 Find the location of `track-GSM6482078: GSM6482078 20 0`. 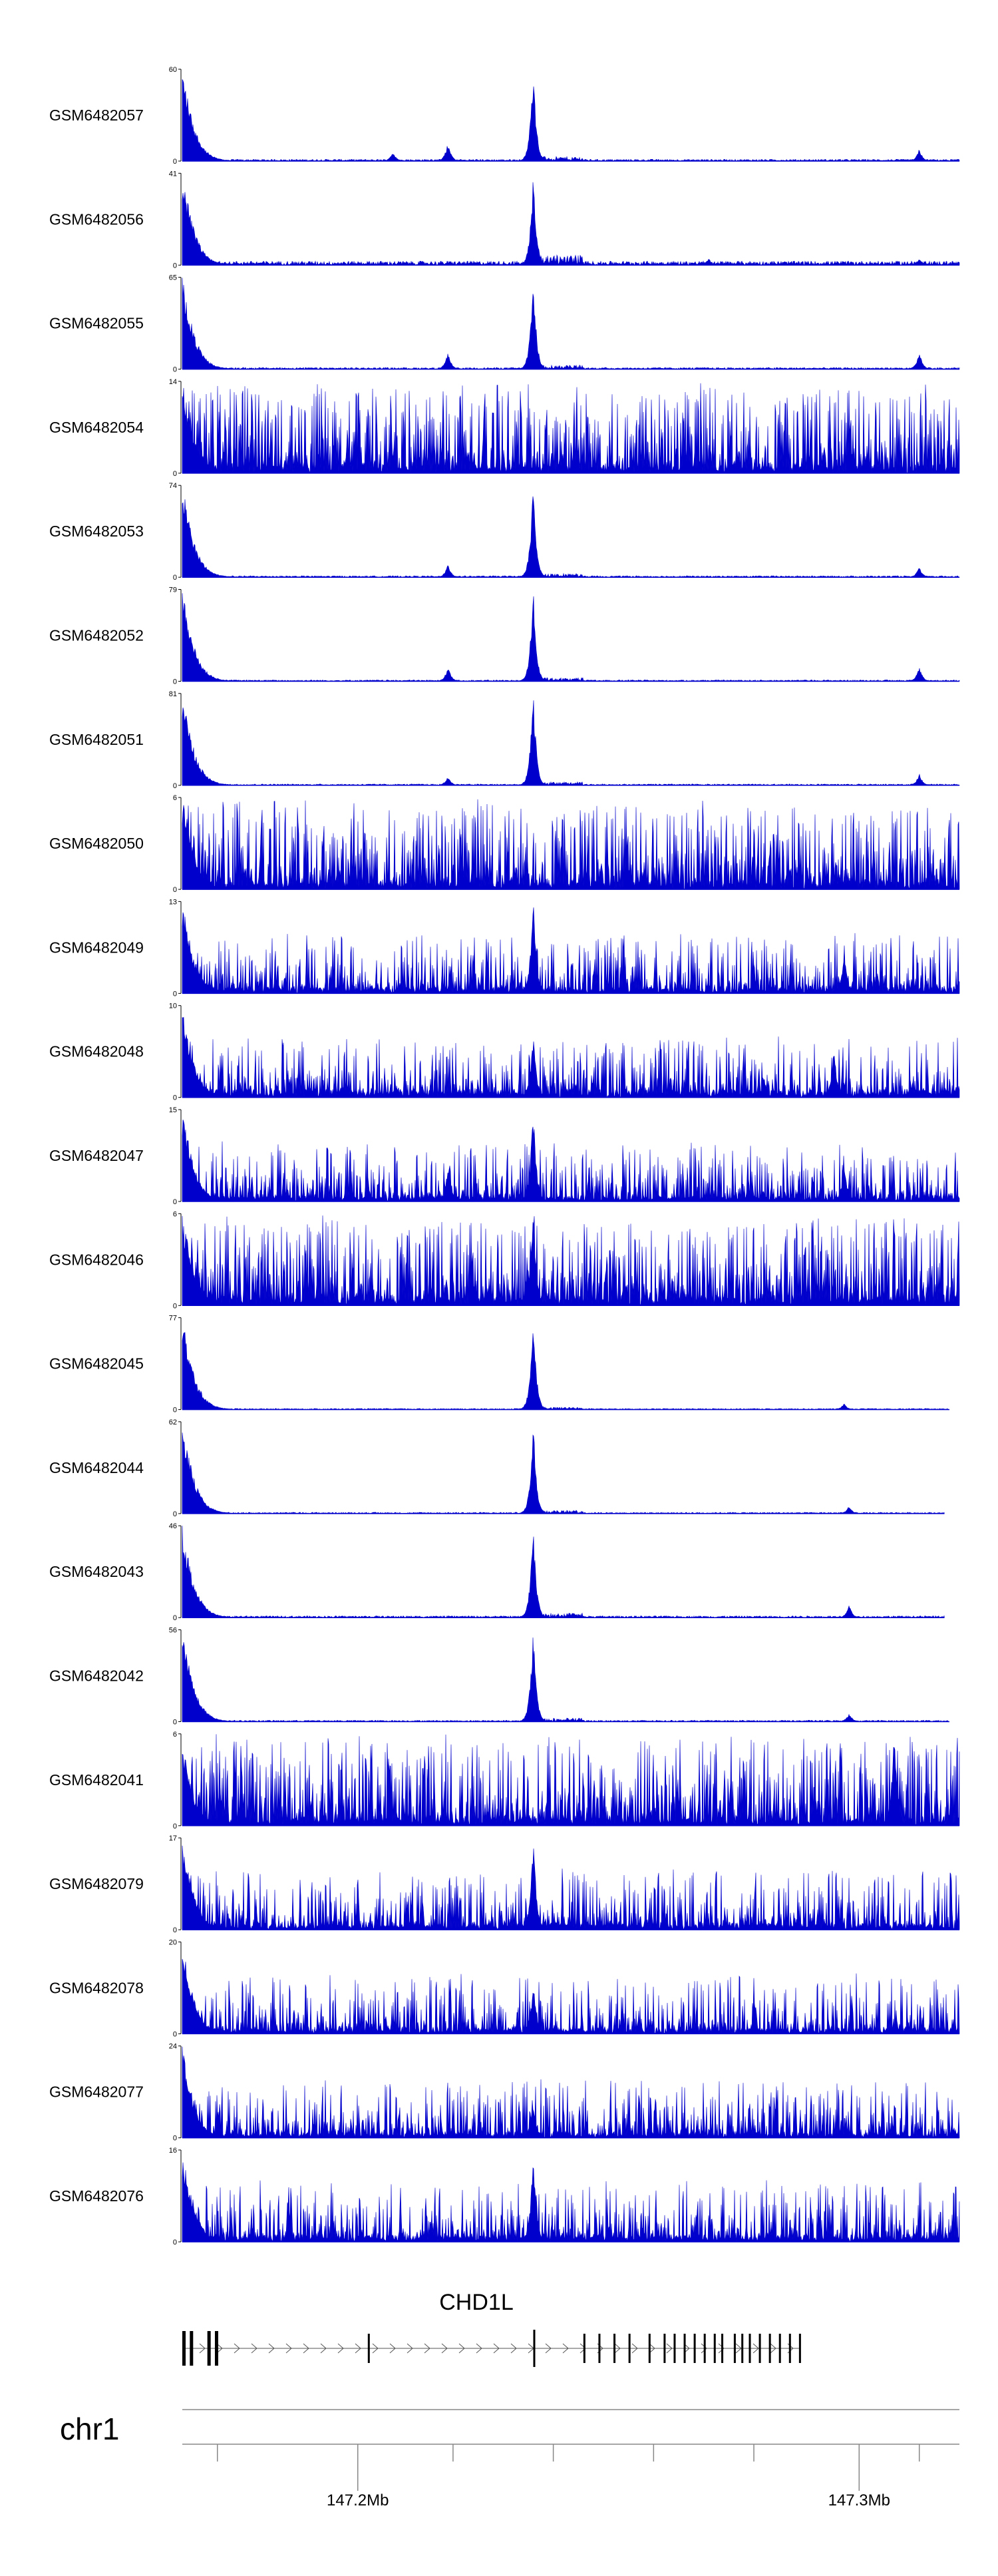

track-GSM6482078: GSM6482078 20 0 is located at coordinates (504, 1988).